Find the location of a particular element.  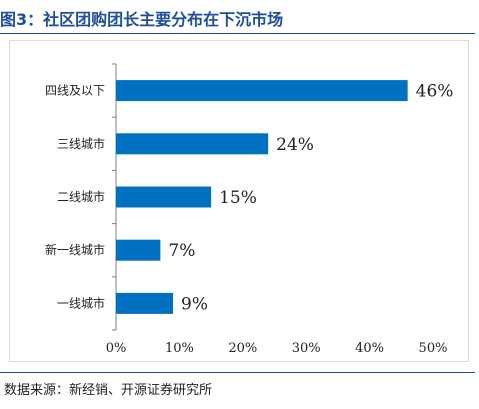

figure-header: 图3：社区团购团长主要分布在下沉市场 is located at coordinates (239, 17).